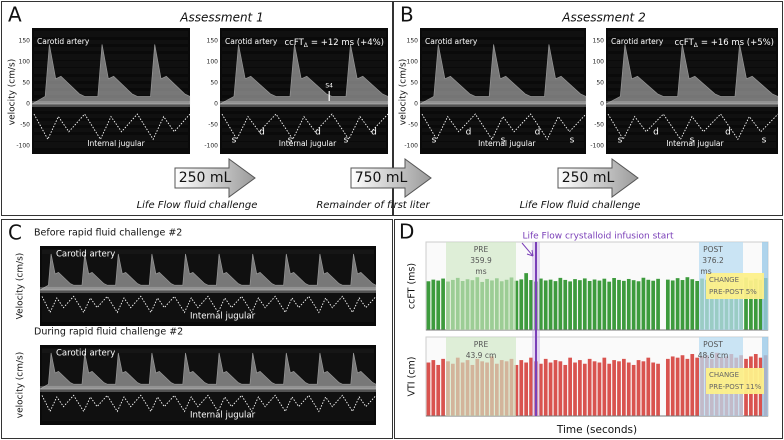 This screenshot has width=784, height=440. What do you see at coordinates (197, 205) in the screenshot?
I see `step-caption: Life Flow fluid challenge` at bounding box center [197, 205].